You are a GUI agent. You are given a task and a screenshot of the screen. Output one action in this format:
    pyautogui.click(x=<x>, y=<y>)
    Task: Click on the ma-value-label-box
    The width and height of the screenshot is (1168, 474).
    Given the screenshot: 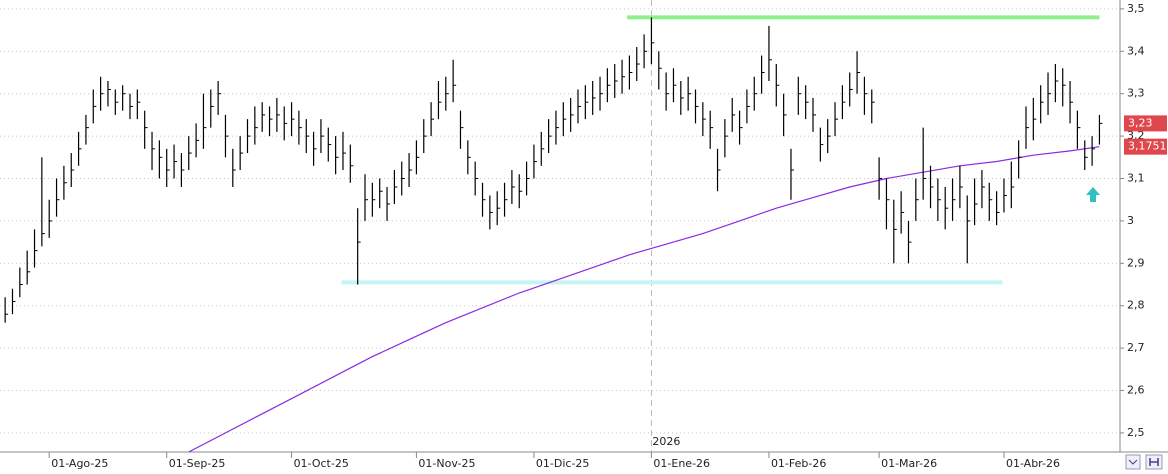 What is the action you would take?
    pyautogui.click(x=1145, y=146)
    